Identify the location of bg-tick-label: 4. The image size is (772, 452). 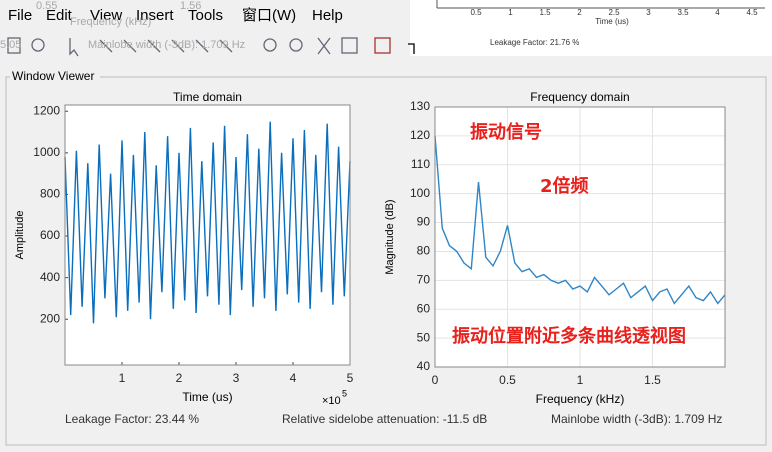
(717, 12).